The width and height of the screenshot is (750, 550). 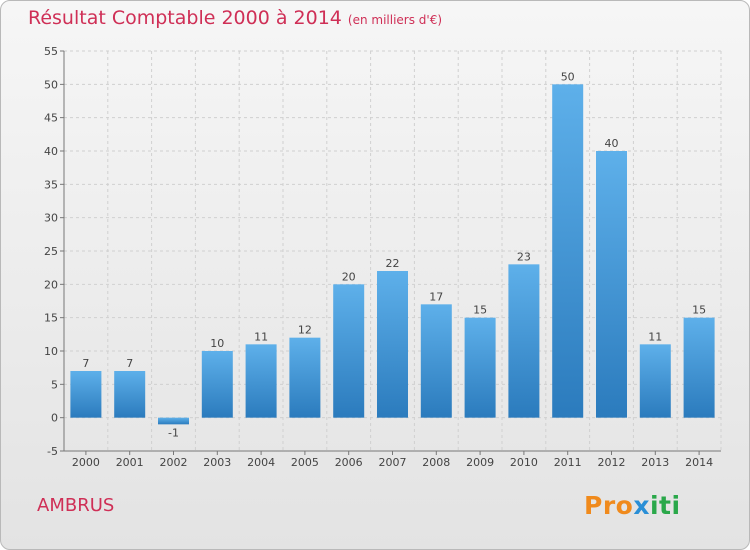 I want to click on data-label: 20, so click(x=349, y=276).